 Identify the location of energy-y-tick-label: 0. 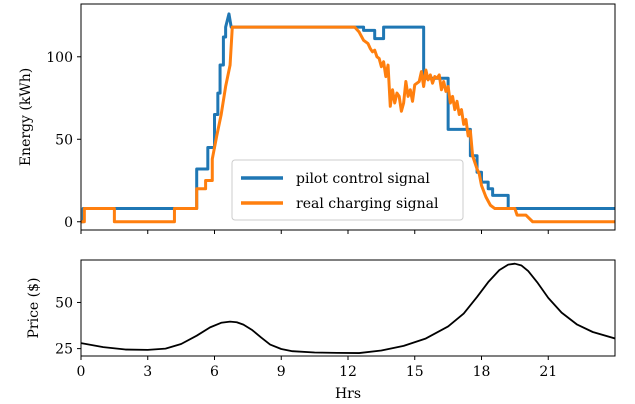
(68, 223).